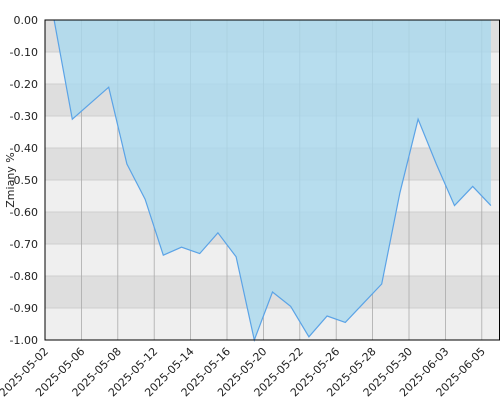 This screenshot has height=404, width=500. I want to click on y-tick-label: -0.90, so click(24, 308).